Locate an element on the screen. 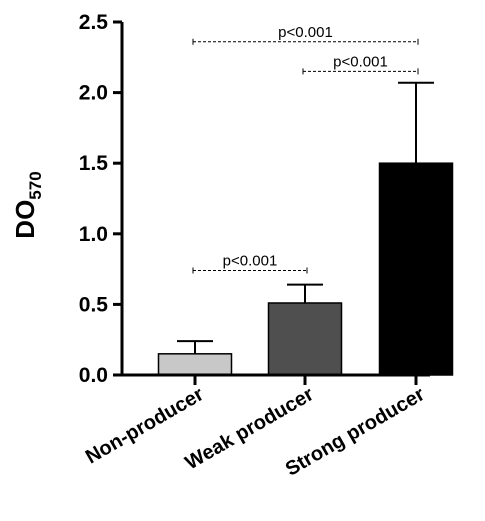 Image resolution: width=485 pixels, height=521 pixels. bar-weak-producer is located at coordinates (305, 339).